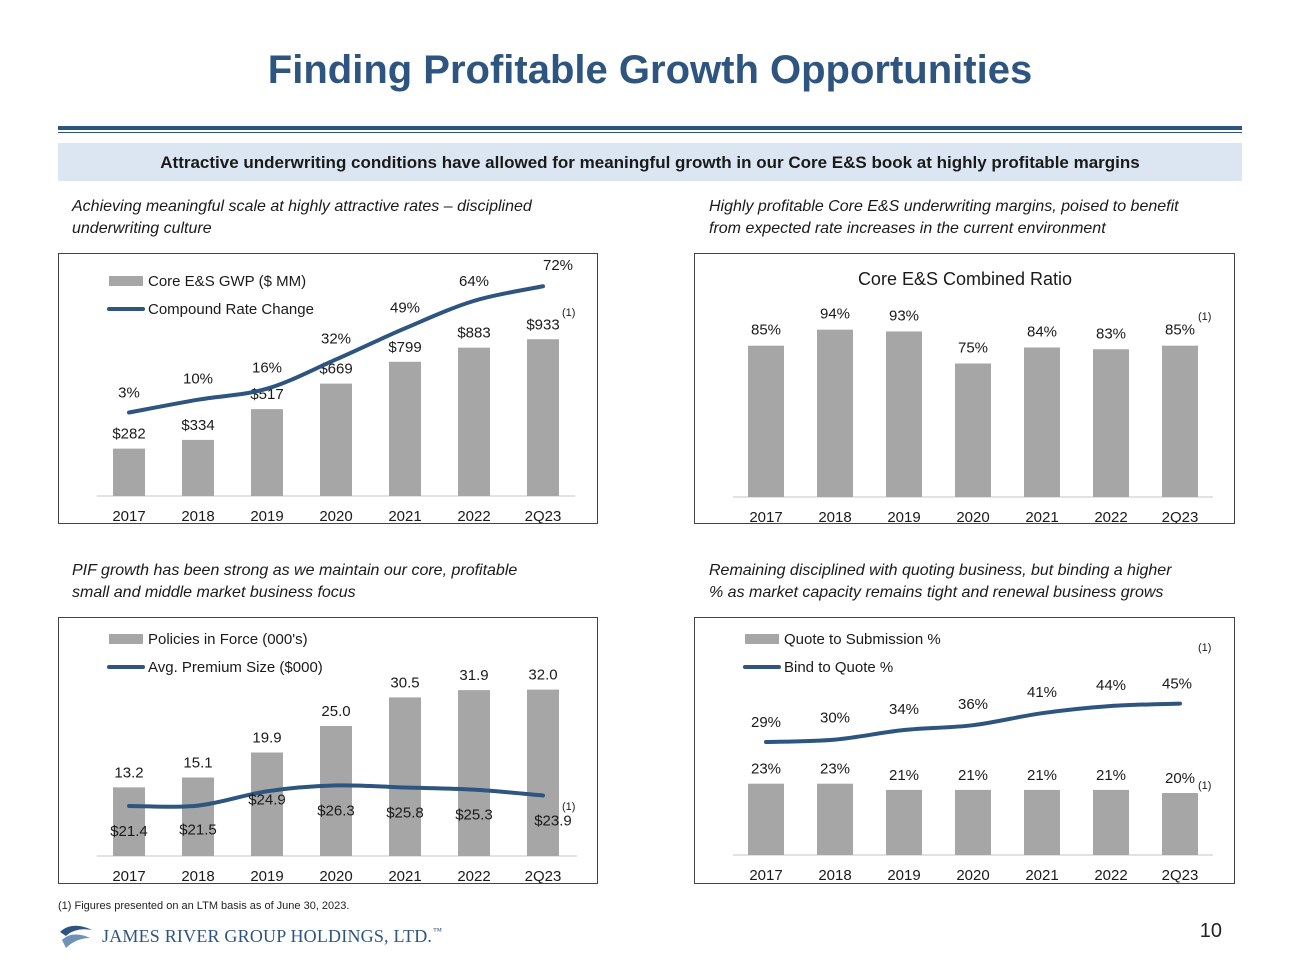 The width and height of the screenshot is (1300, 975). What do you see at coordinates (838, 667) in the screenshot?
I see `legend-label: Bind to Quote %` at bounding box center [838, 667].